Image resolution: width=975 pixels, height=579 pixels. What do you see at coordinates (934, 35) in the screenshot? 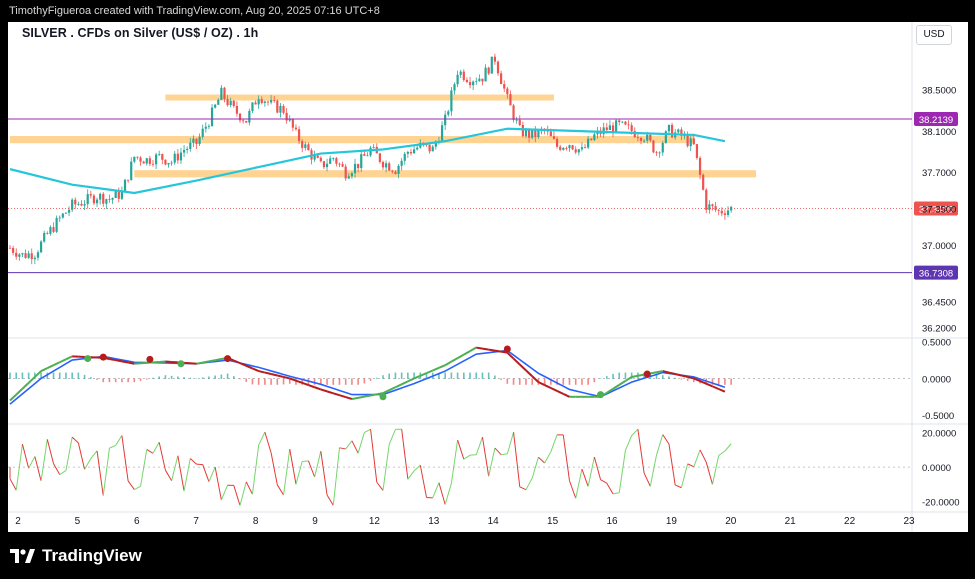
I see `currency-button: USD` at bounding box center [934, 35].